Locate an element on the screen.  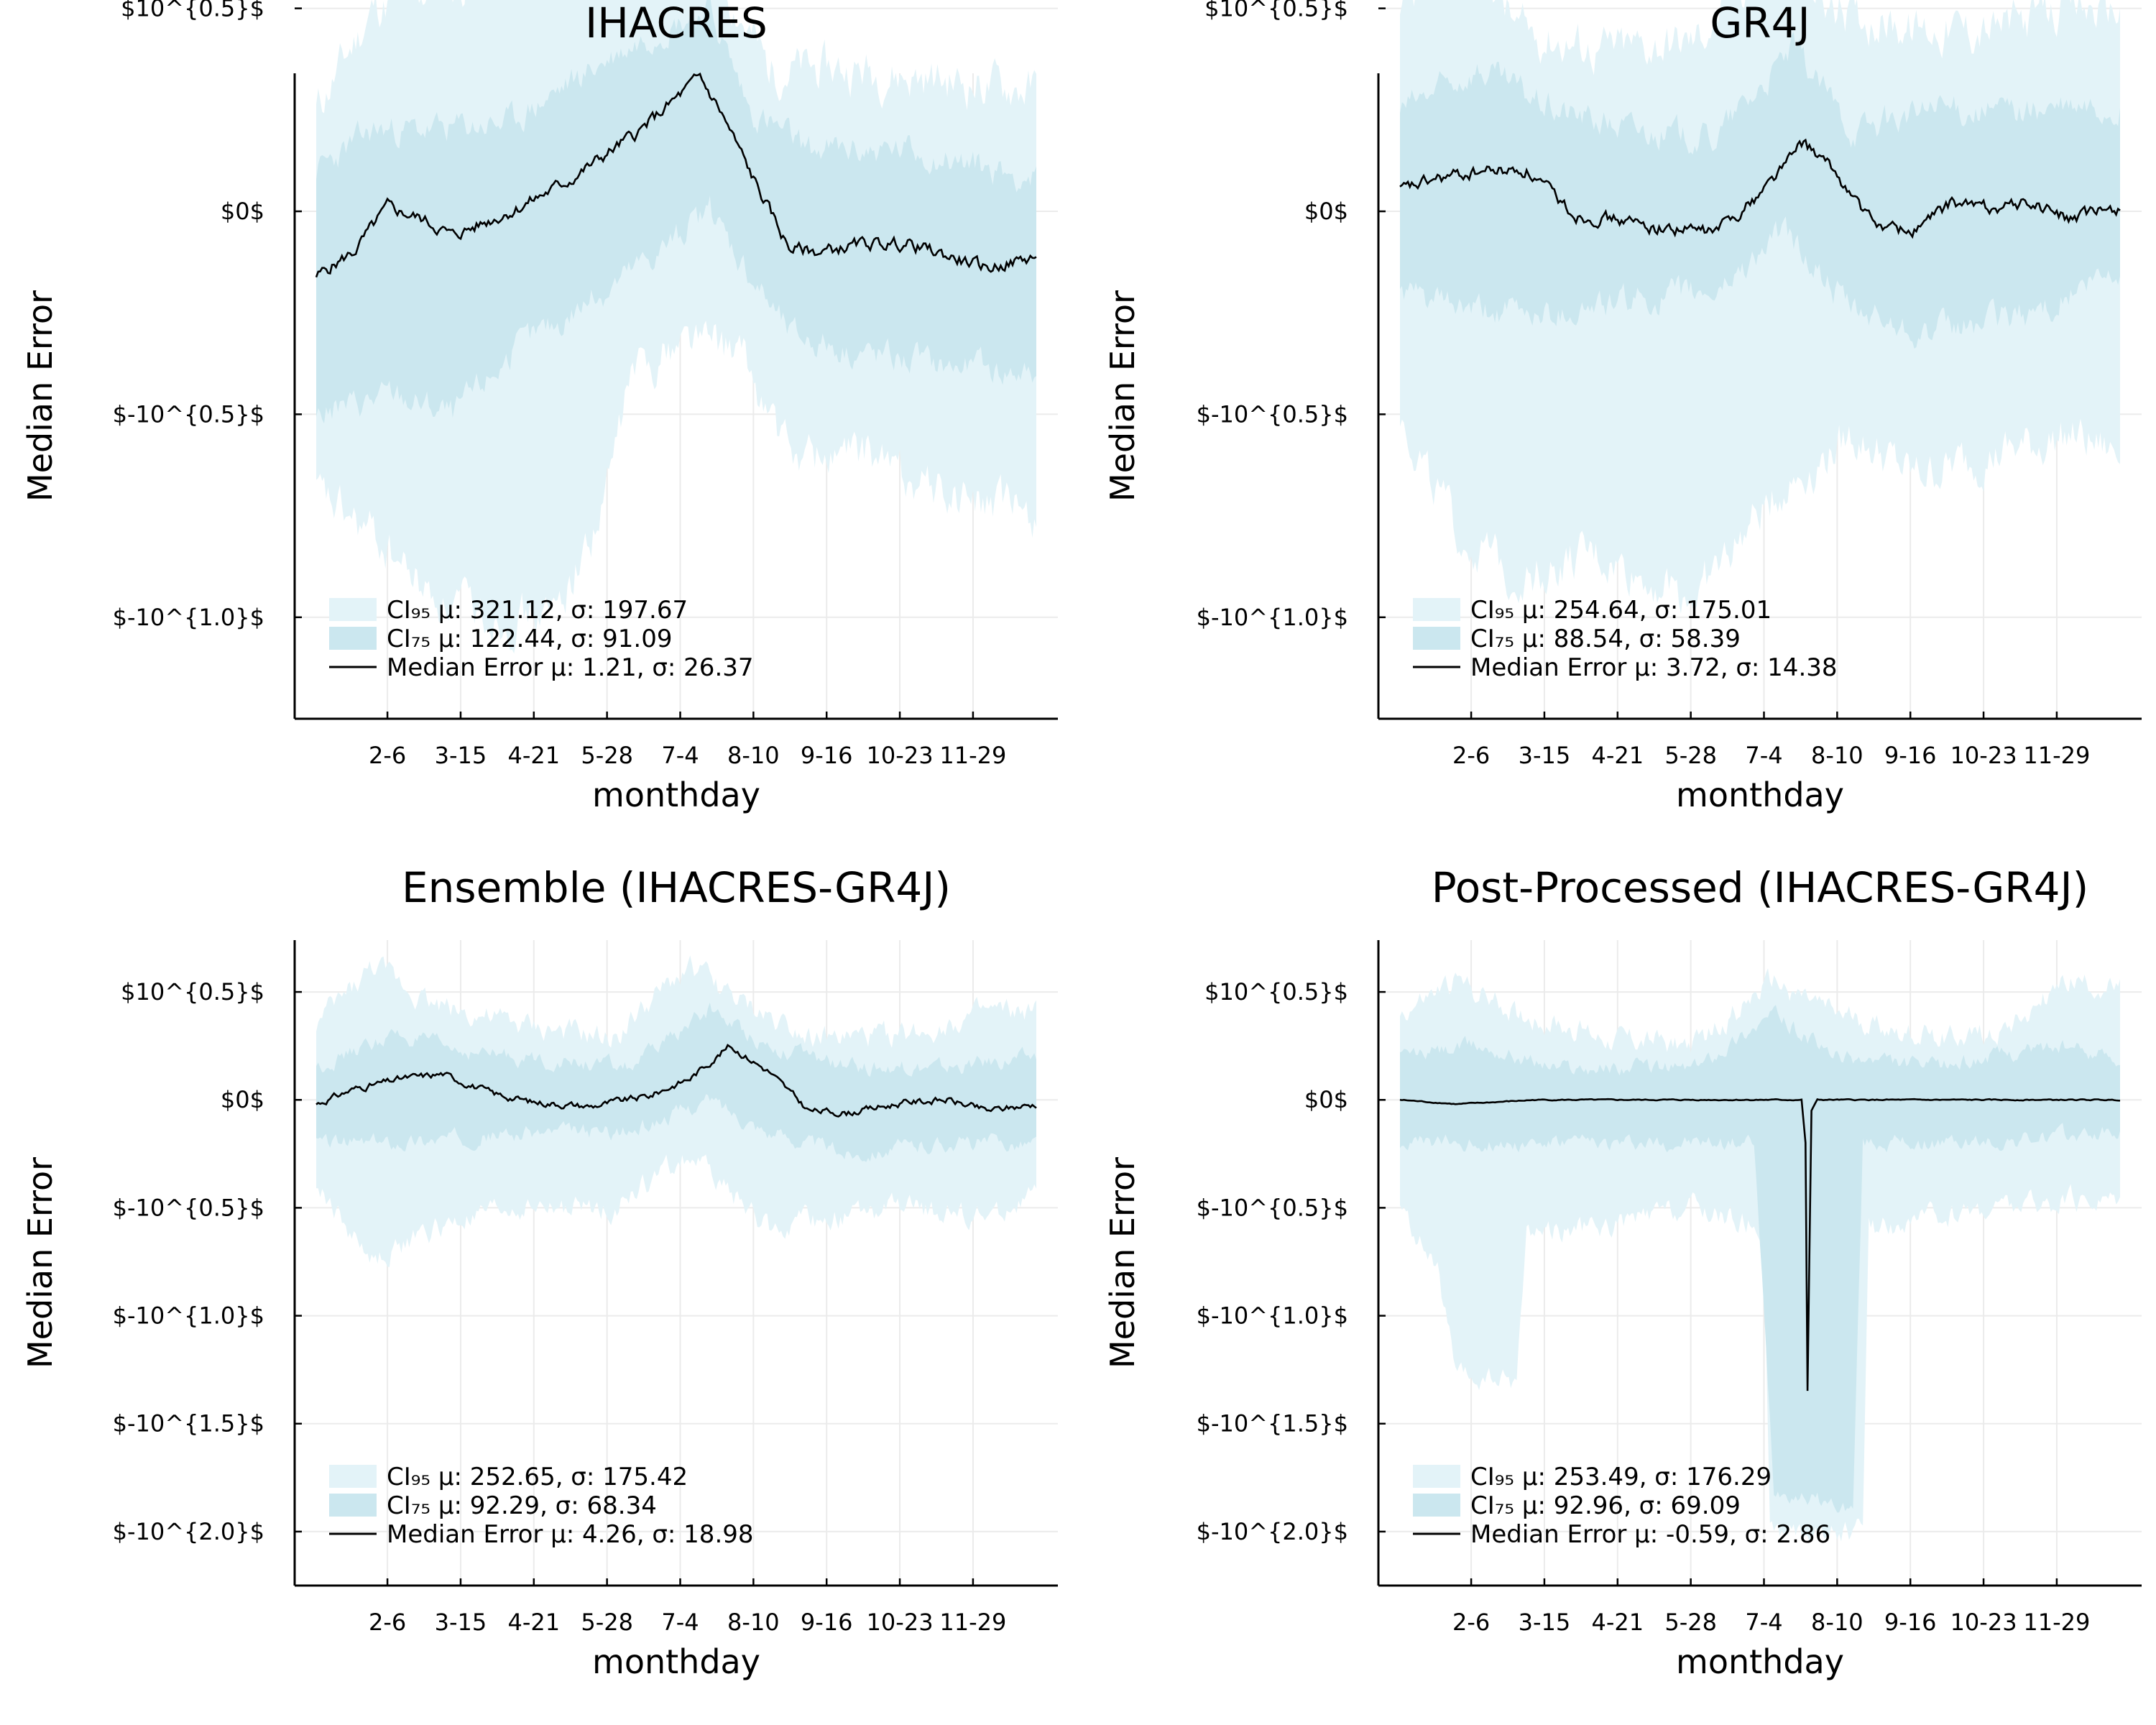
ci95-band is located at coordinates (676, 1111).